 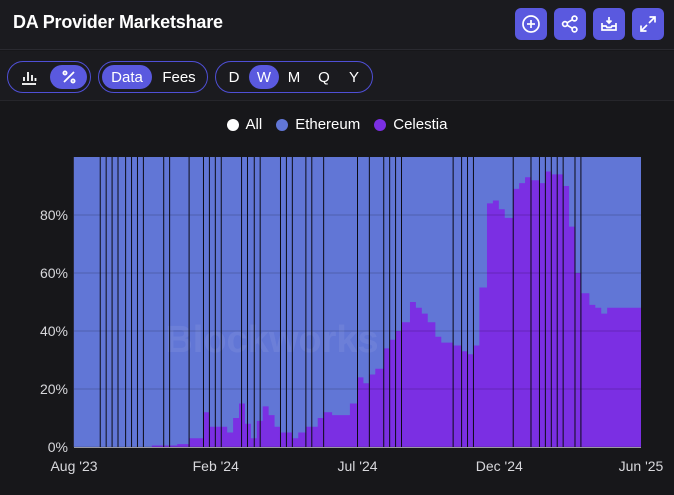 I want to click on expand-button, so click(x=648, y=24).